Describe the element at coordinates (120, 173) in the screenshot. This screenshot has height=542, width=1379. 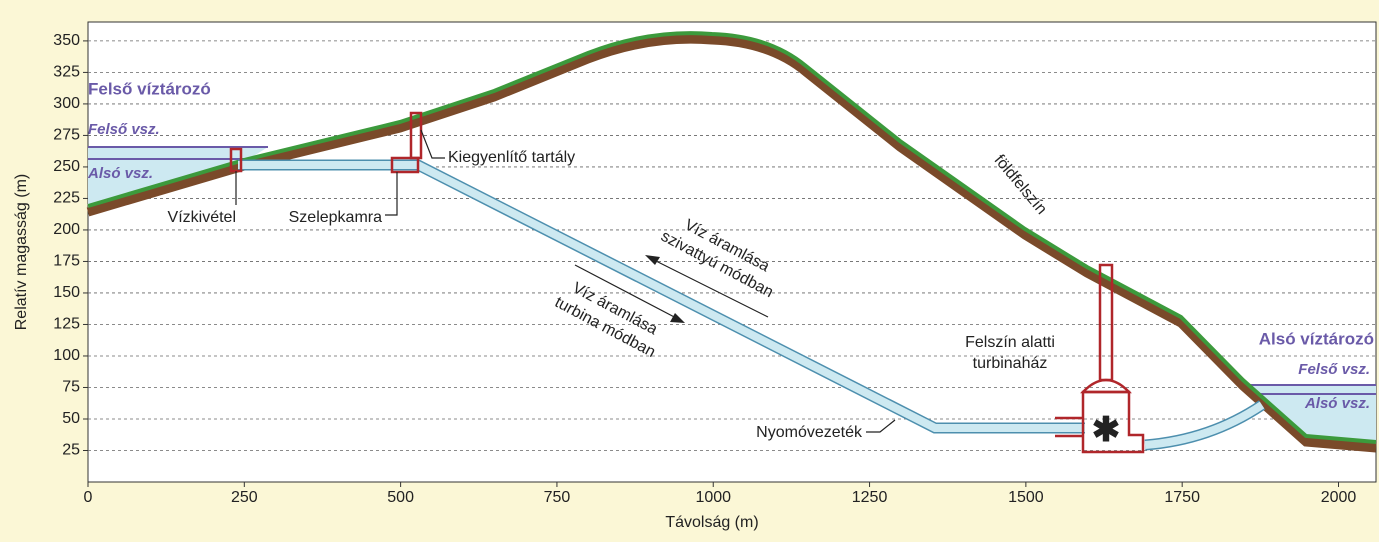
I see `upper-low: Alsó vsz.` at that location.